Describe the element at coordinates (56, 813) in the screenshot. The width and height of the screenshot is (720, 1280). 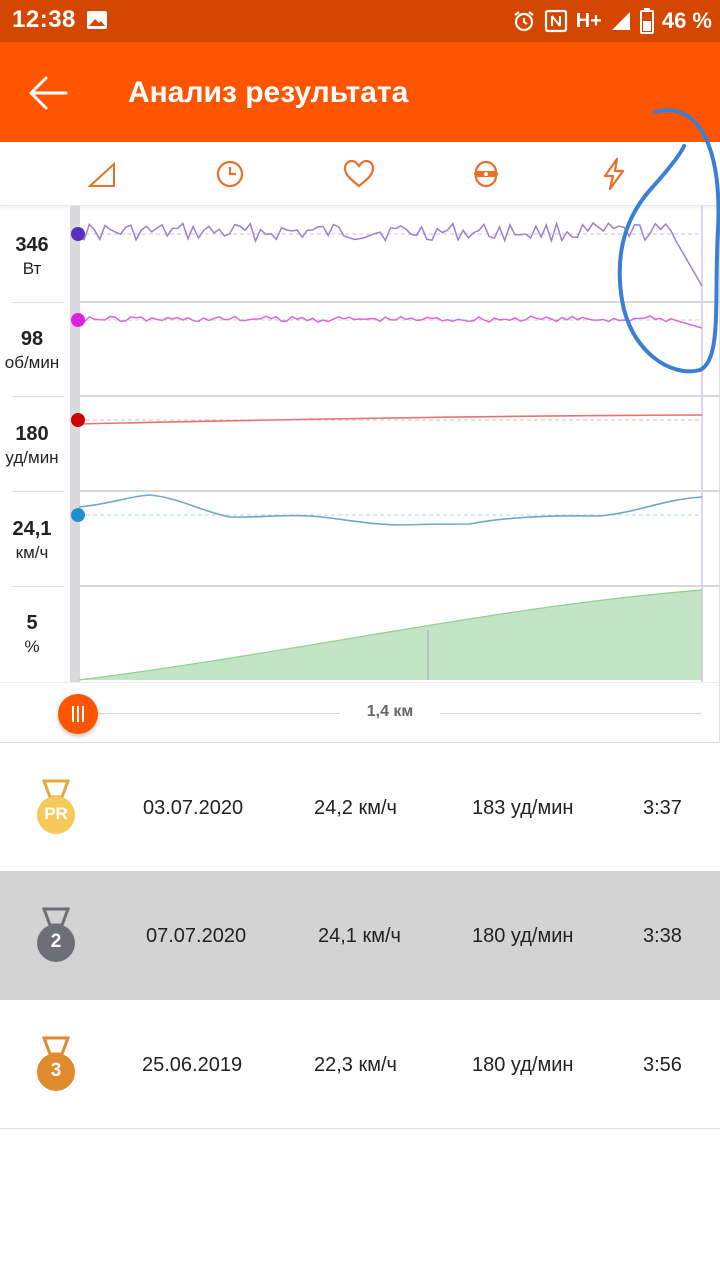
I see `medal-label: PR` at that location.